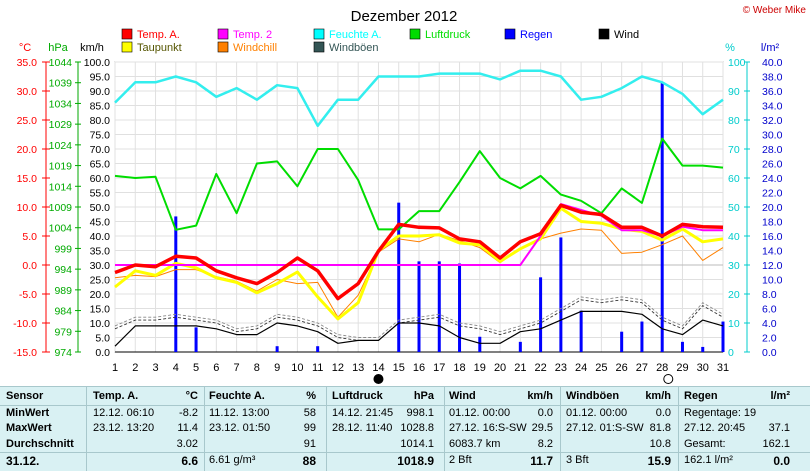 The height and width of the screenshot is (471, 810). I want to click on summary-rain-value: 162.1, so click(776, 444).